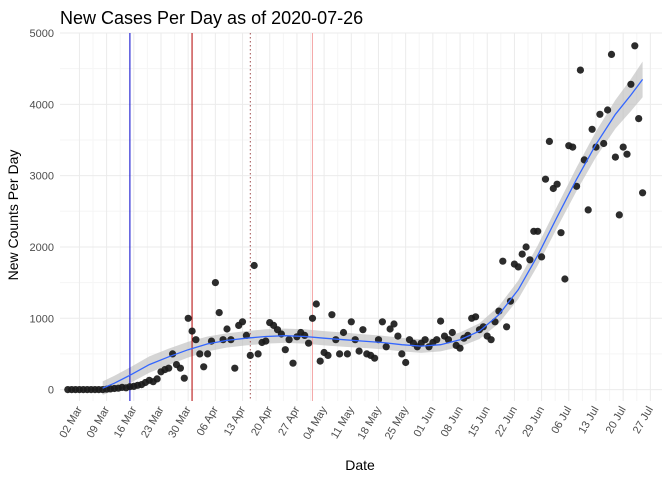 This screenshot has height=480, width=672. What do you see at coordinates (42, 34) in the screenshot?
I see `y-tick-label: 5000` at bounding box center [42, 34].